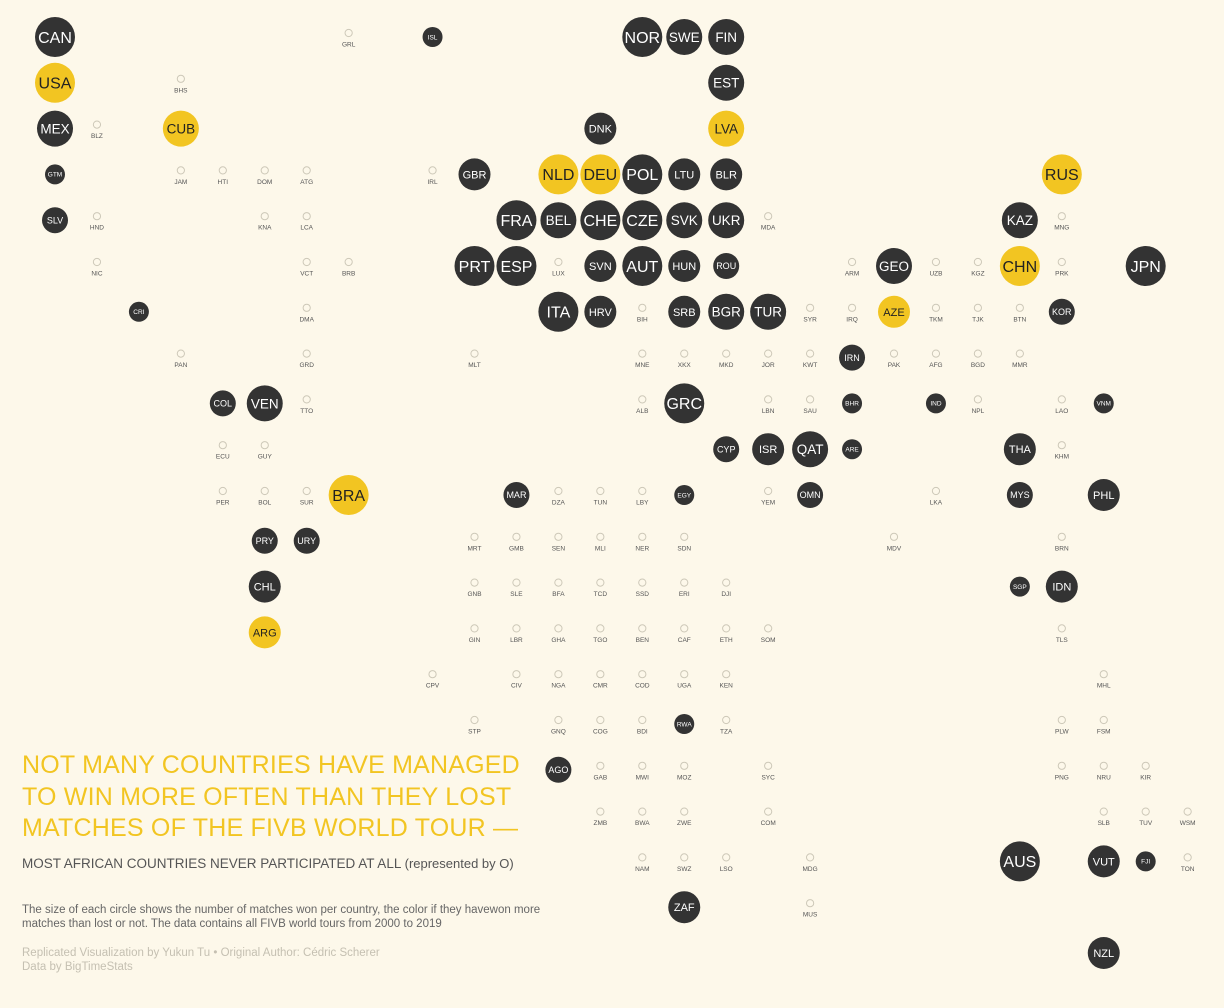 The width and height of the screenshot is (1224, 1008). I want to click on country-code-label: COL, so click(223, 404).